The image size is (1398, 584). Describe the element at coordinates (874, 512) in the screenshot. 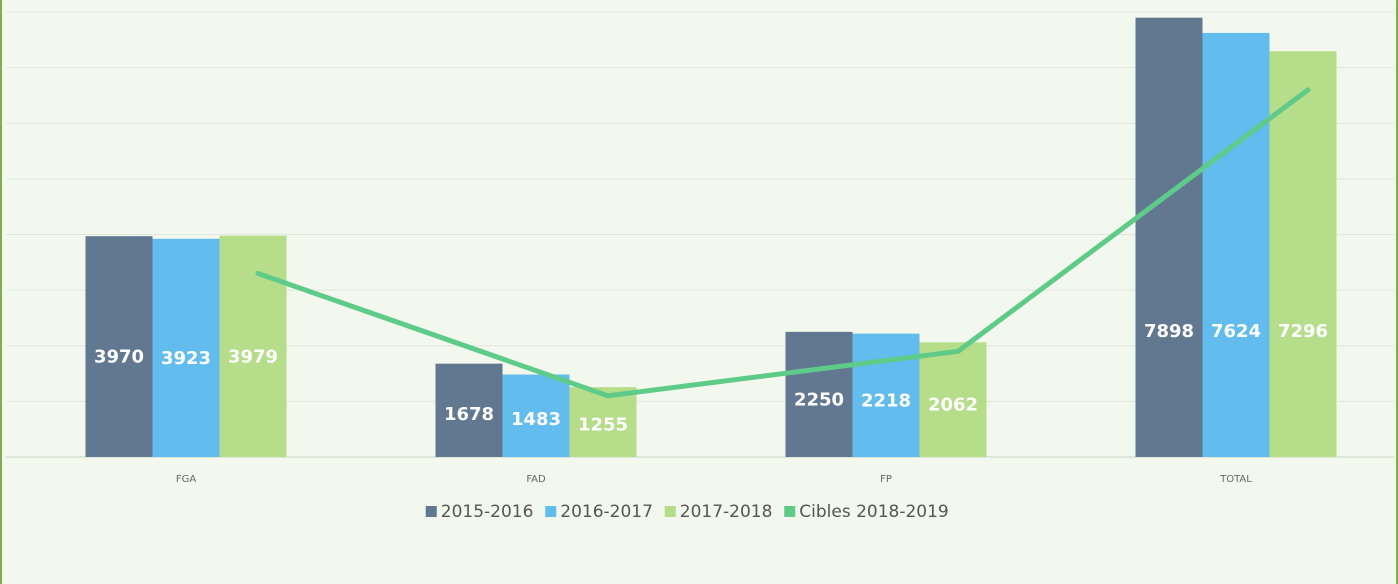

I see `legend-label: Cibles 2018-2019` at that location.